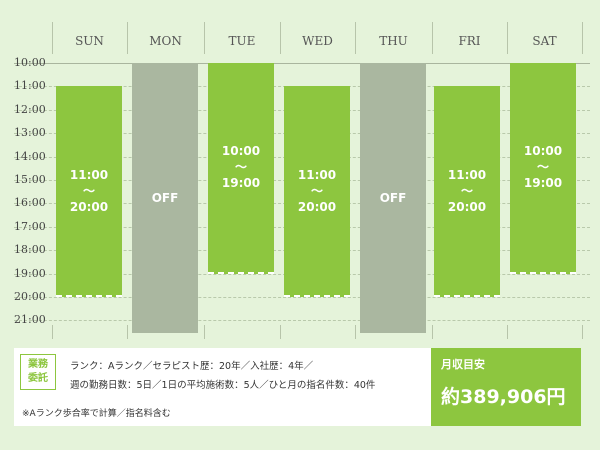 This screenshot has width=600, height=450. I want to click on time-label: 20:00, so click(30, 296).